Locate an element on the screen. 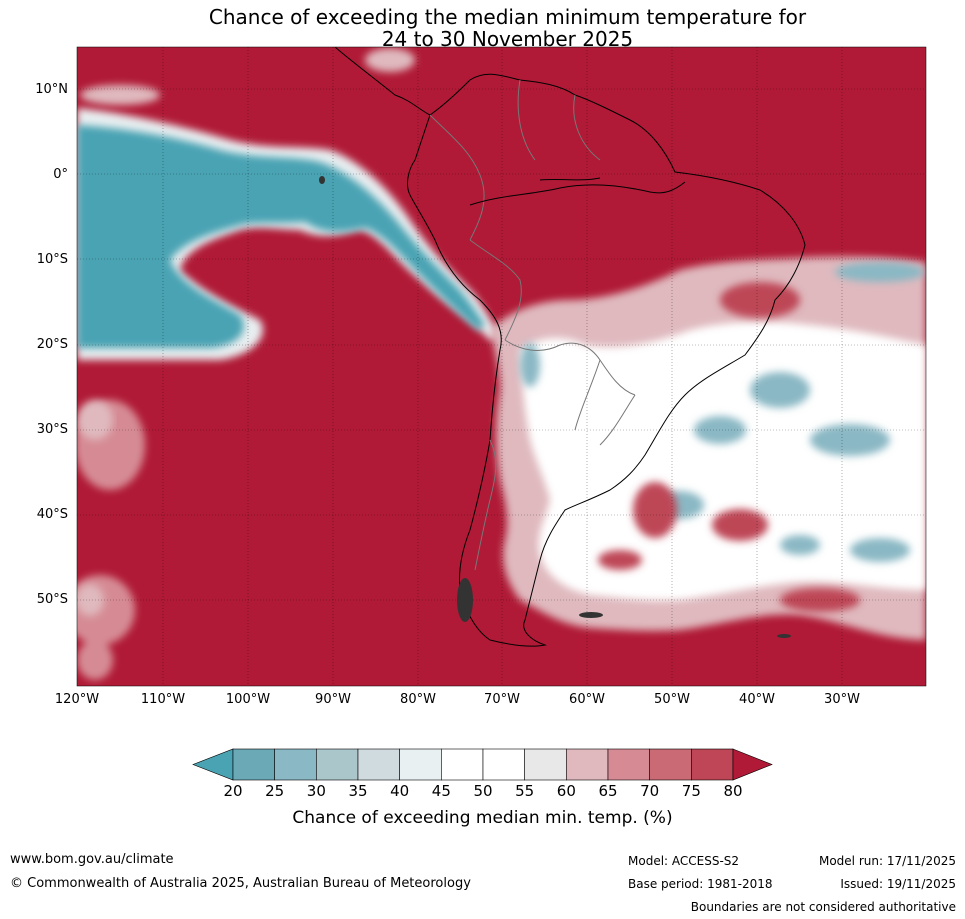 This screenshot has height=919, width=965. lat-label-0: 0° is located at coordinates (60, 174).